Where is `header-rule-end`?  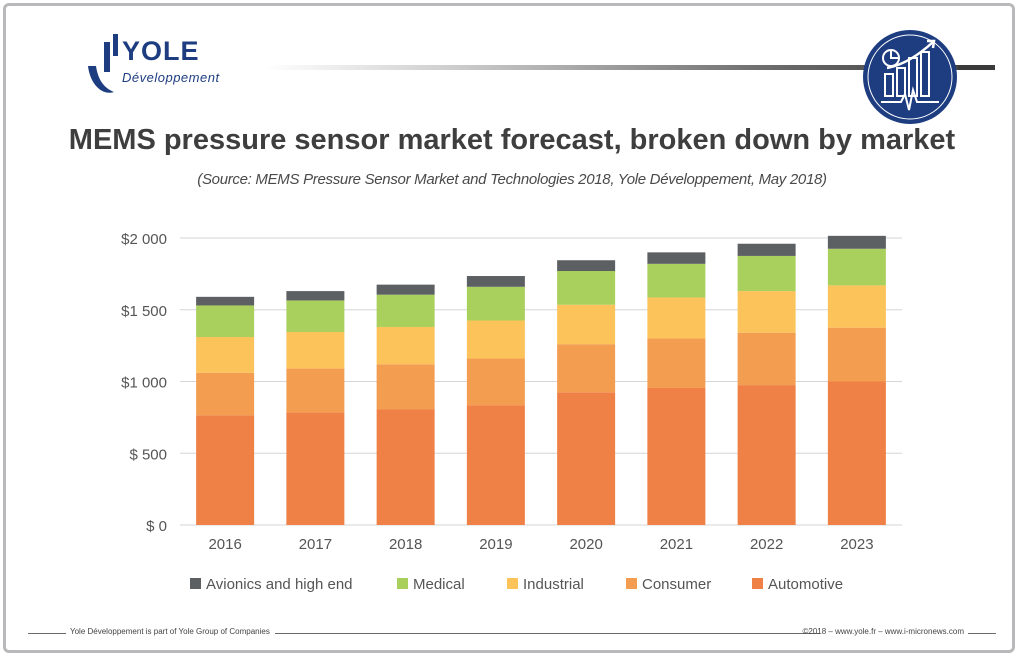
header-rule-end is located at coordinates (976, 67).